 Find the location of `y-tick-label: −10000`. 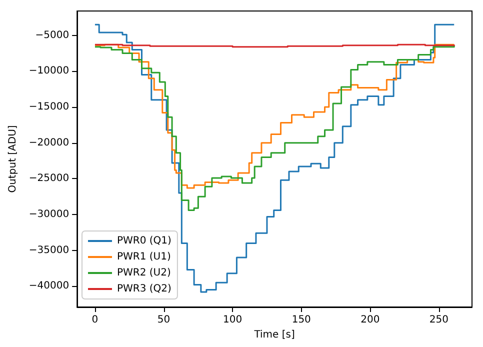

y-tick-label: −10000 is located at coordinates (49, 71).